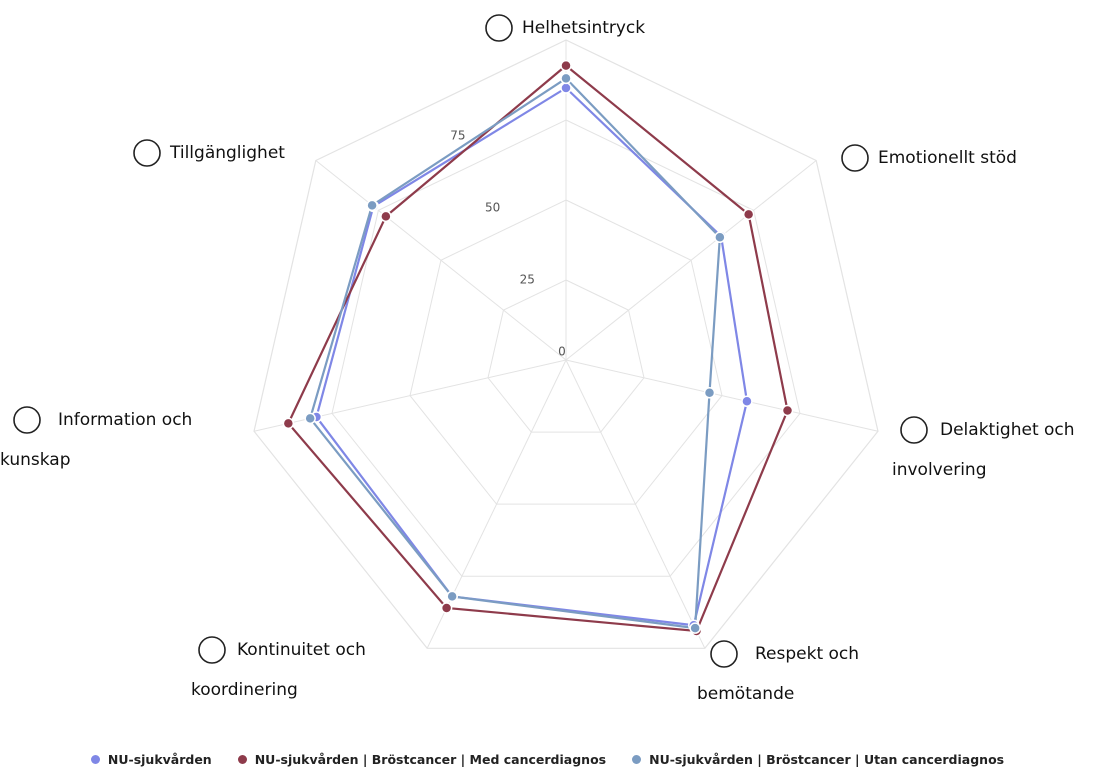 Image resolution: width=1095 pixels, height=773 pixels. What do you see at coordinates (584, 28) in the screenshot?
I see `axis-label: Helhetsintryck` at bounding box center [584, 28].